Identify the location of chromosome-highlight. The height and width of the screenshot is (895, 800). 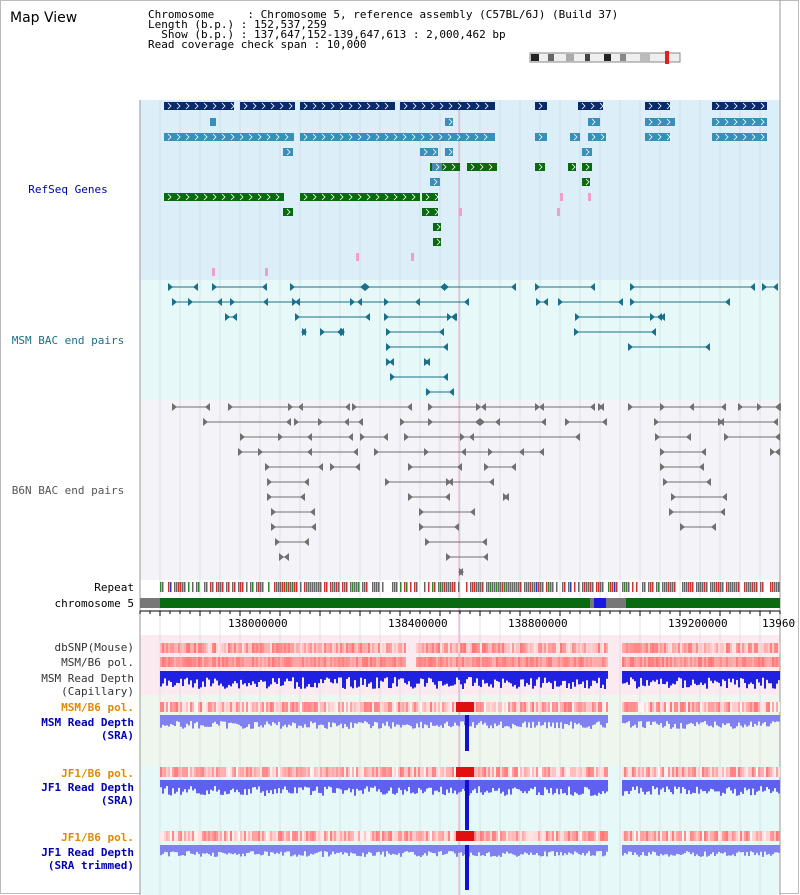
(600, 603).